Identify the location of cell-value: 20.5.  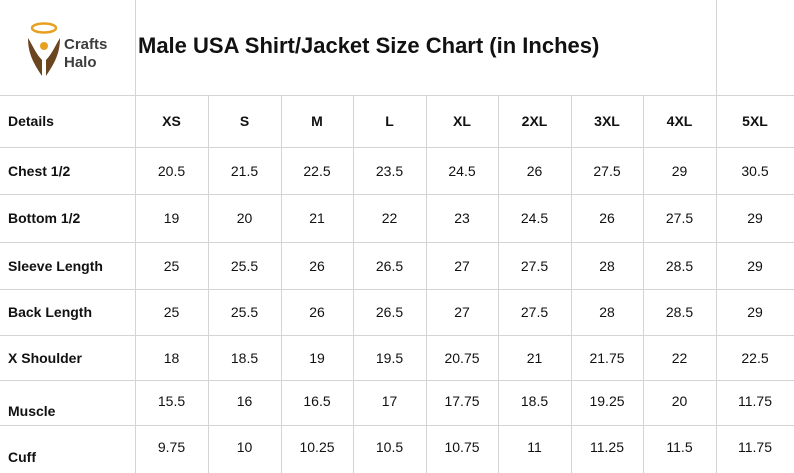
(171, 170).